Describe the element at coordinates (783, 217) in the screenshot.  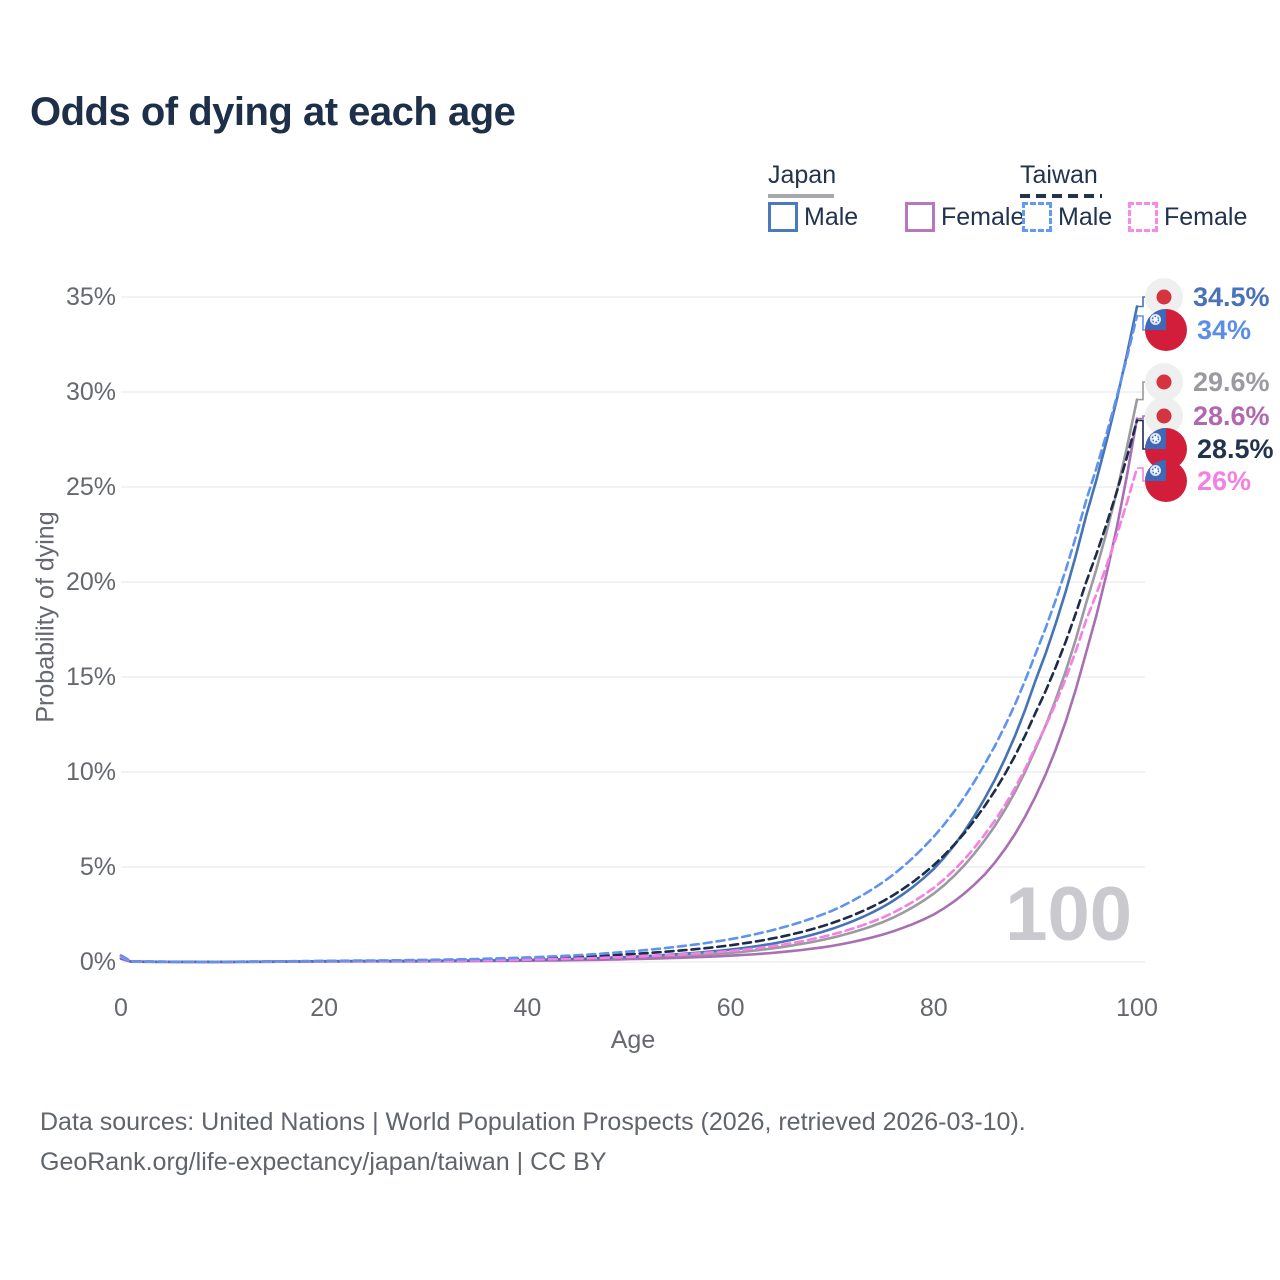
I see `japan-male-swatch-icon` at that location.